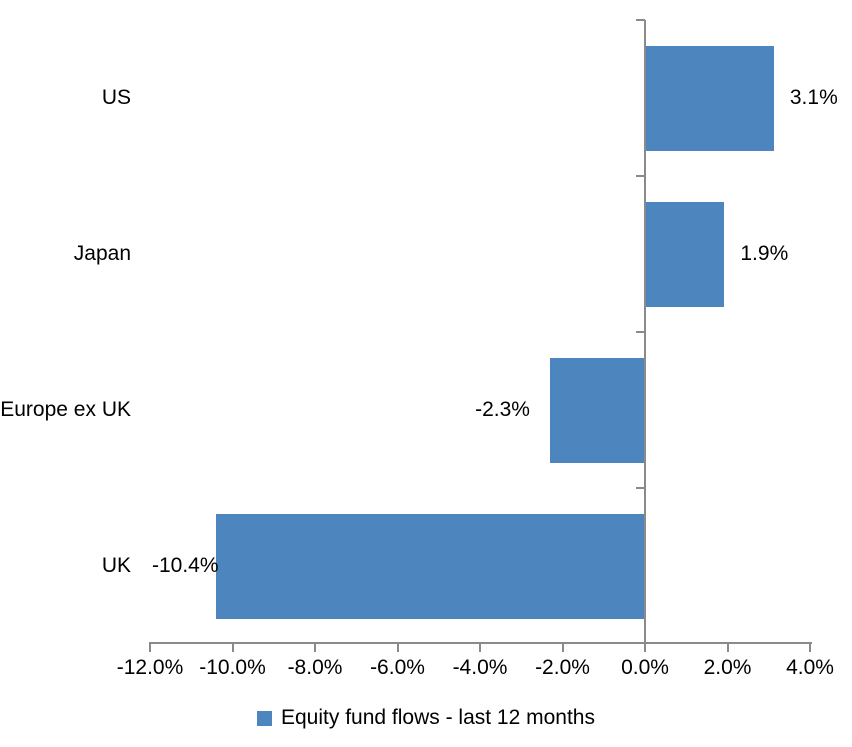  Describe the element at coordinates (438, 717) in the screenshot. I see `legend-label: Equity fund flows - last 12 months` at that location.